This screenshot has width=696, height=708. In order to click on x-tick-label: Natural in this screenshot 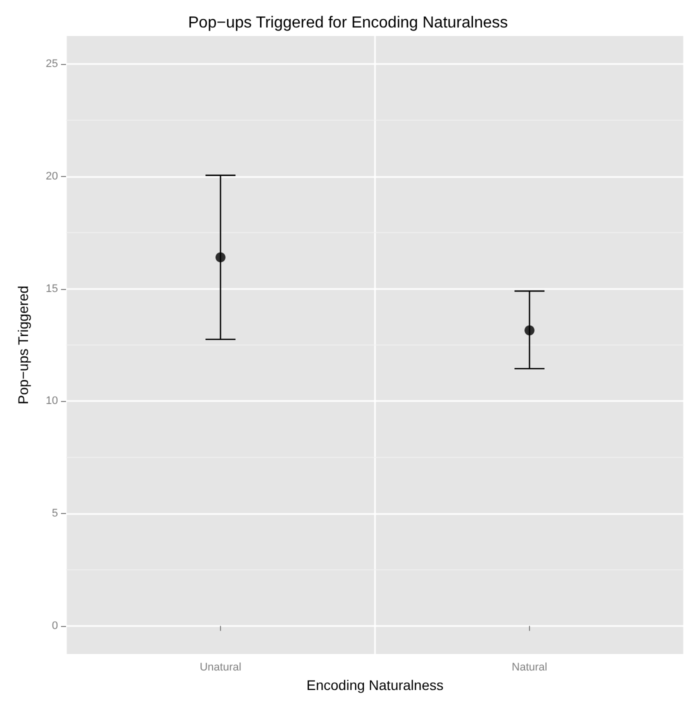, I will do `click(530, 668)`.